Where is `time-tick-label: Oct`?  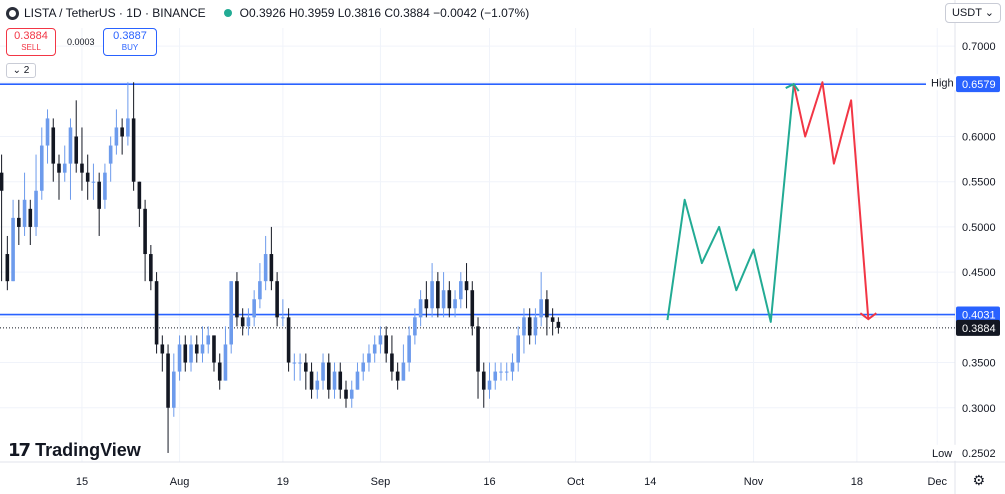 time-tick-label: Oct is located at coordinates (575, 482).